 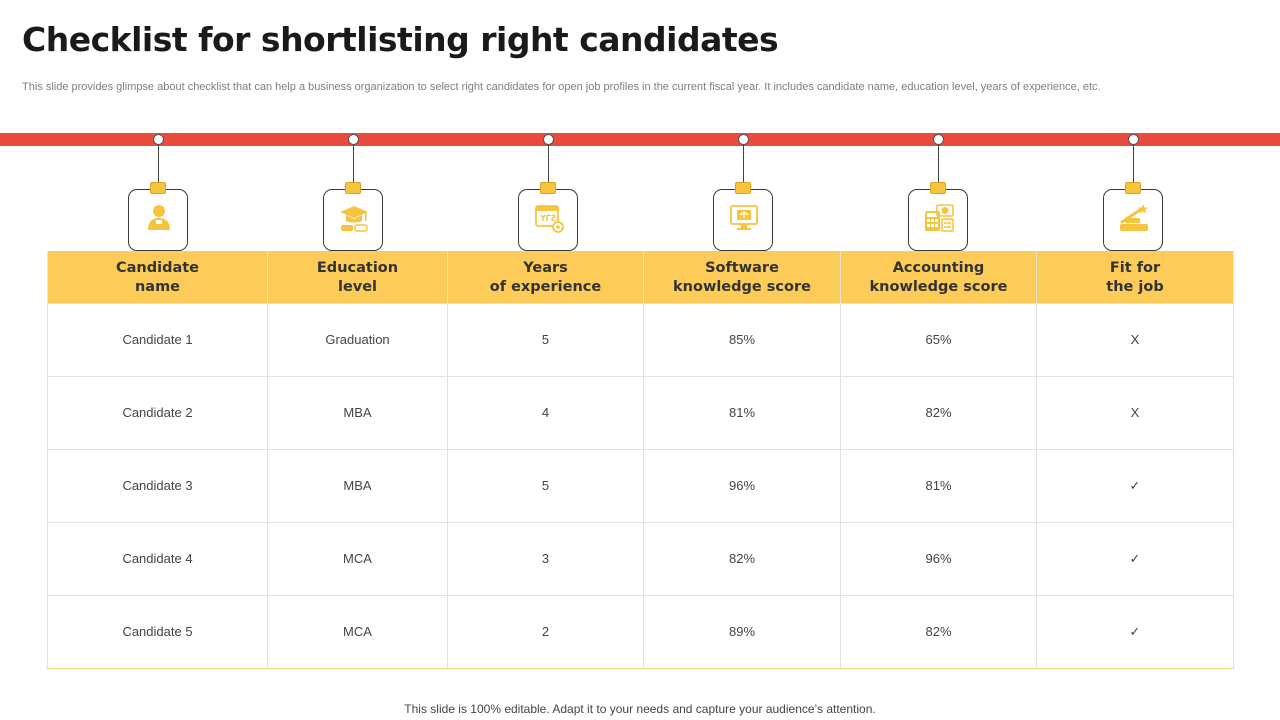 I want to click on cell-candidate-name: Candidate 3, so click(x=157, y=485).